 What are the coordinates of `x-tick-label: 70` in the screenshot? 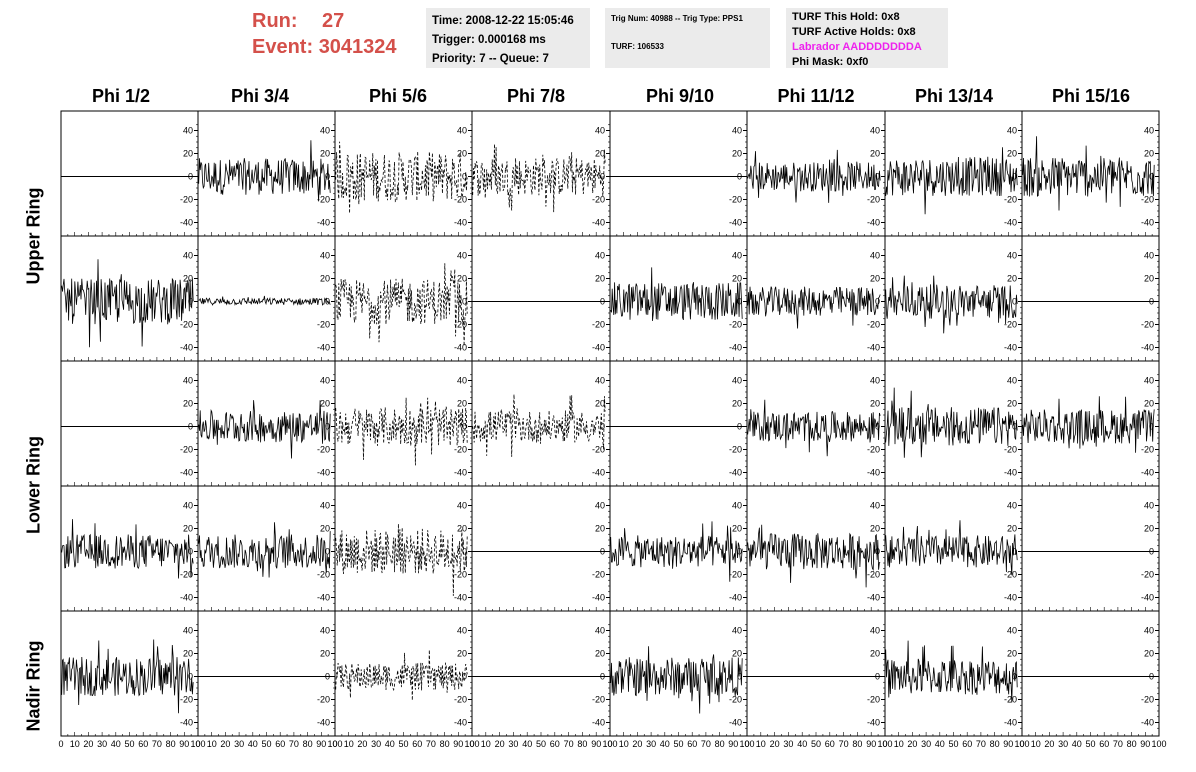 It's located at (981, 744).